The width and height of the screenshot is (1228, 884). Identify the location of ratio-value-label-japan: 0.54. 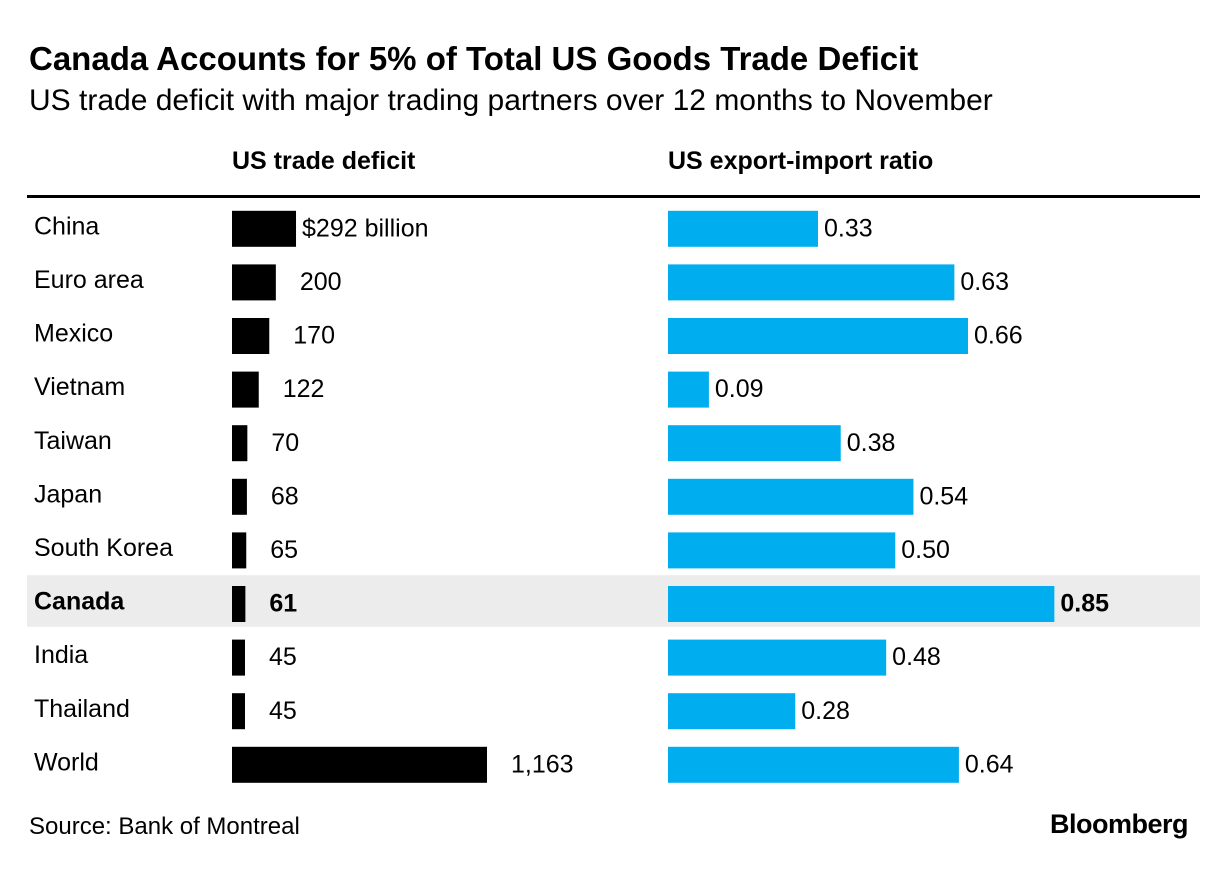
(943, 496).